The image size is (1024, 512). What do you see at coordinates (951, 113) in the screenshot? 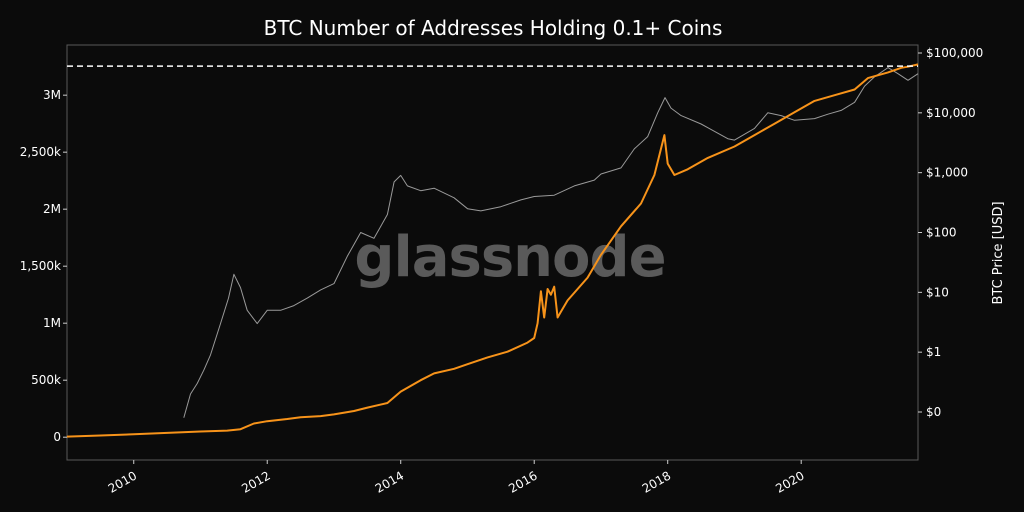
I see `right-tick-label: $10,000` at bounding box center [951, 113].